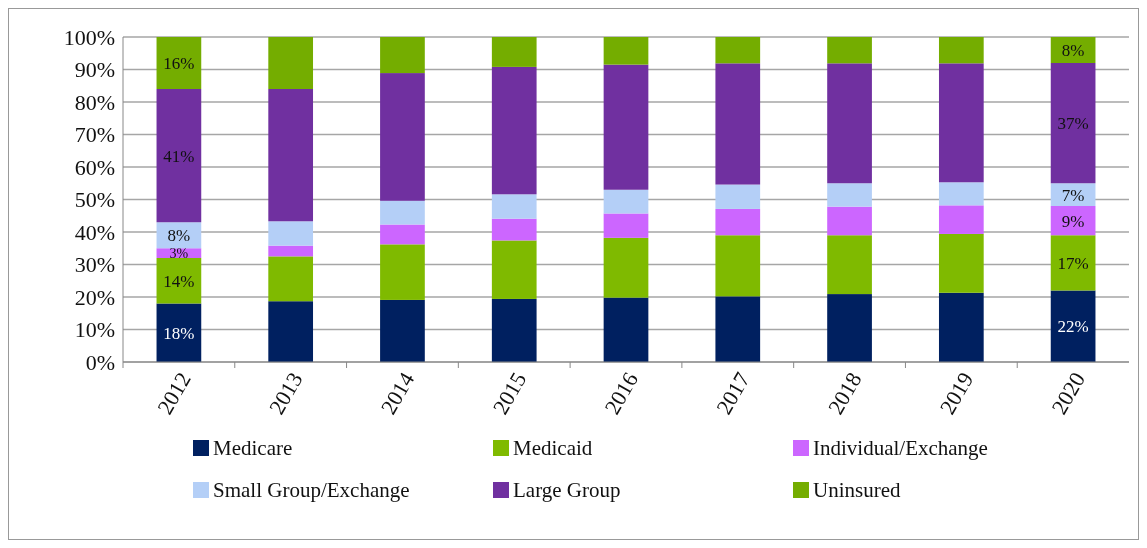  What do you see at coordinates (94, 167) in the screenshot?
I see `y-tick-label: 60%` at bounding box center [94, 167].